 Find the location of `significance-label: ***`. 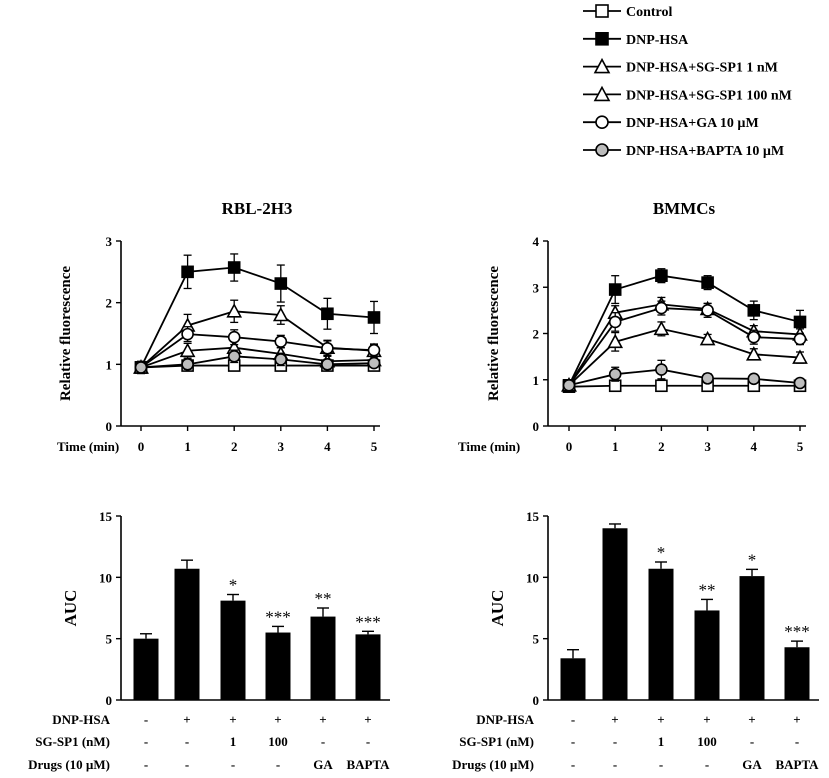

significance-label: *** is located at coordinates (797, 631).